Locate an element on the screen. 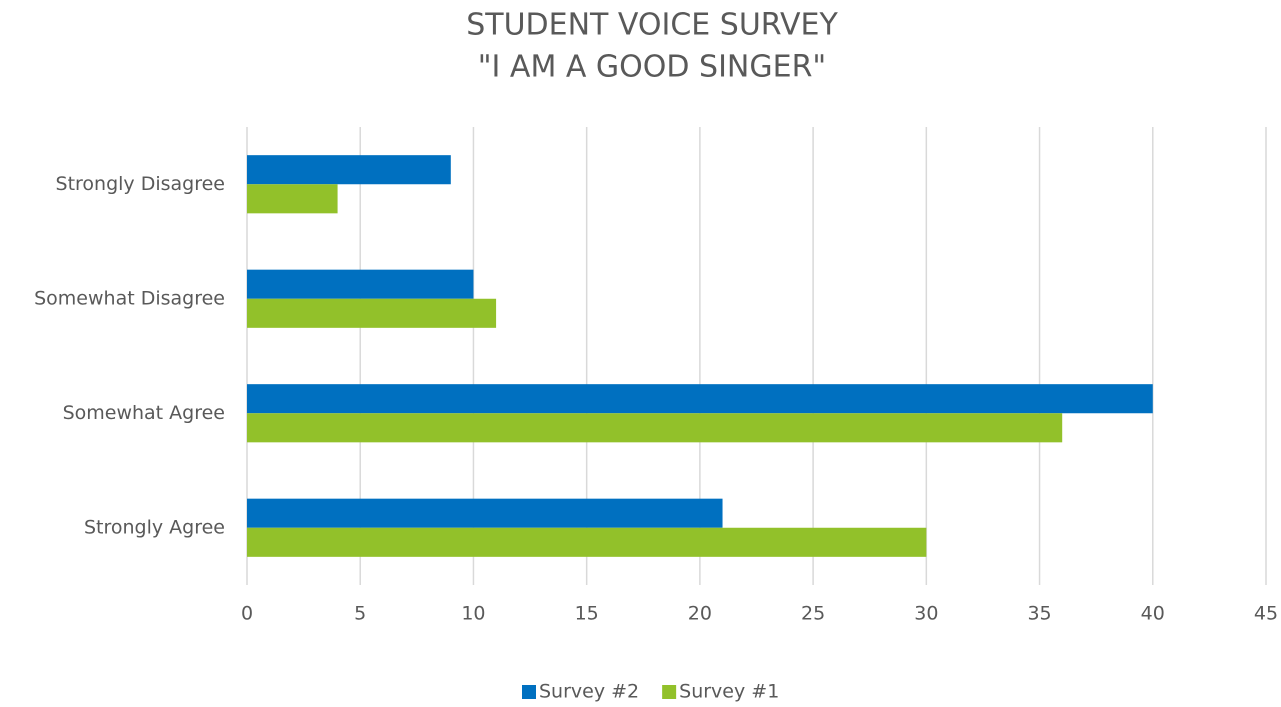  x-tick-label: 5 is located at coordinates (360, 614).